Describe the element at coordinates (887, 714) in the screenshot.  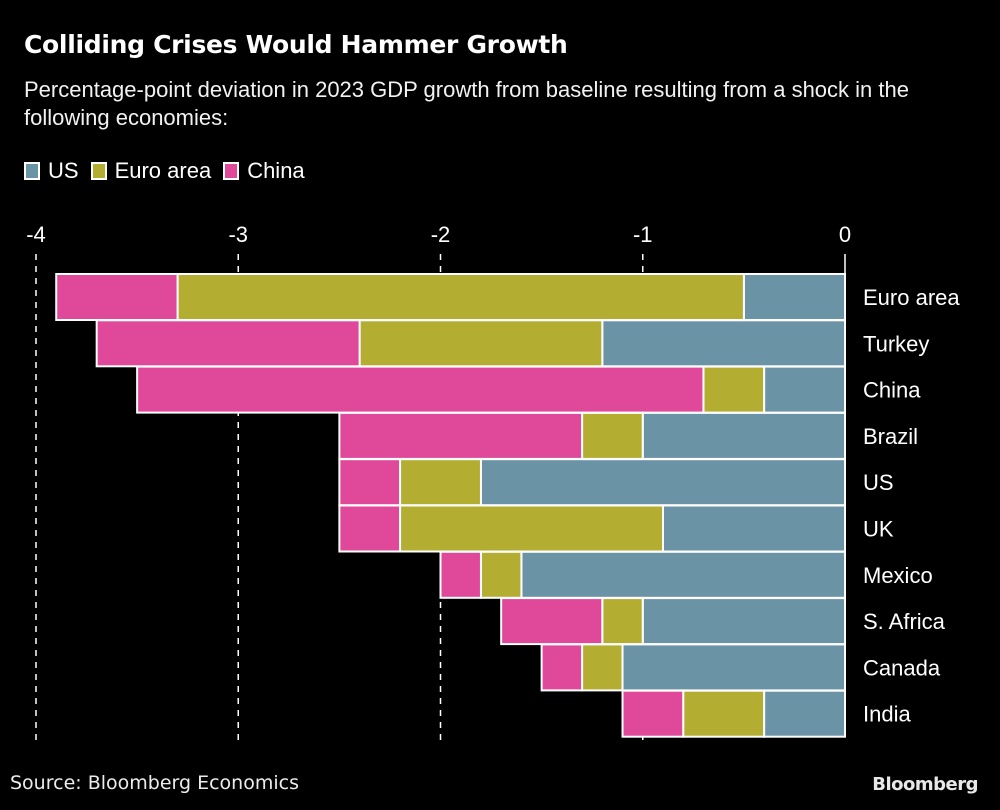
I see `category-label: India` at that location.